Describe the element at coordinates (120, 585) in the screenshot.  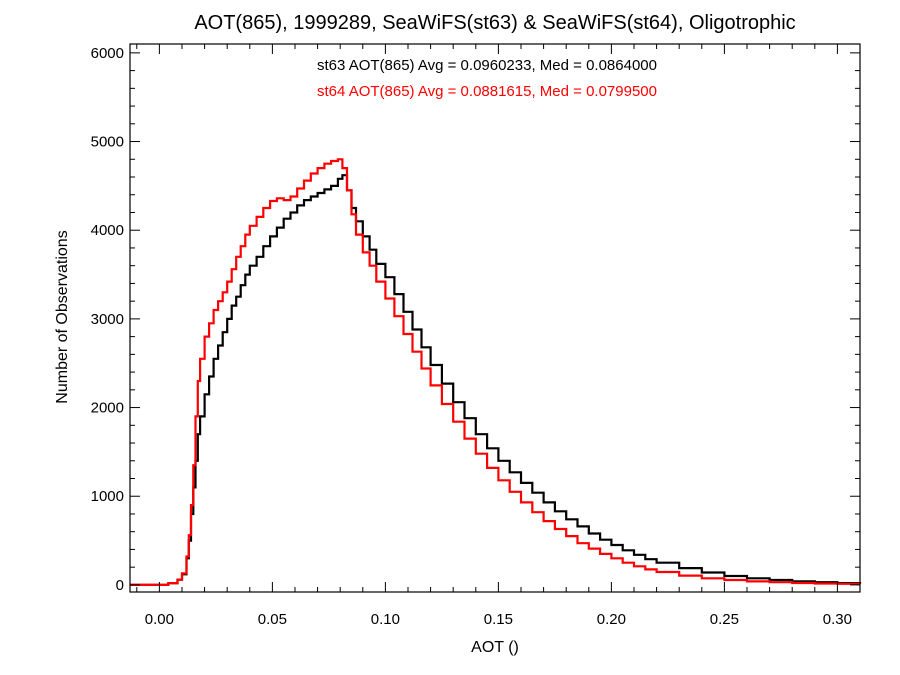
I see `y-tick-label: 0` at that location.